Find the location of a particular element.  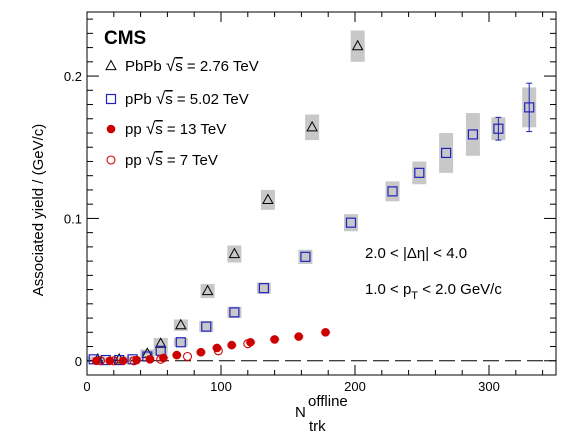

legend-marker-open-square is located at coordinates (111, 99).